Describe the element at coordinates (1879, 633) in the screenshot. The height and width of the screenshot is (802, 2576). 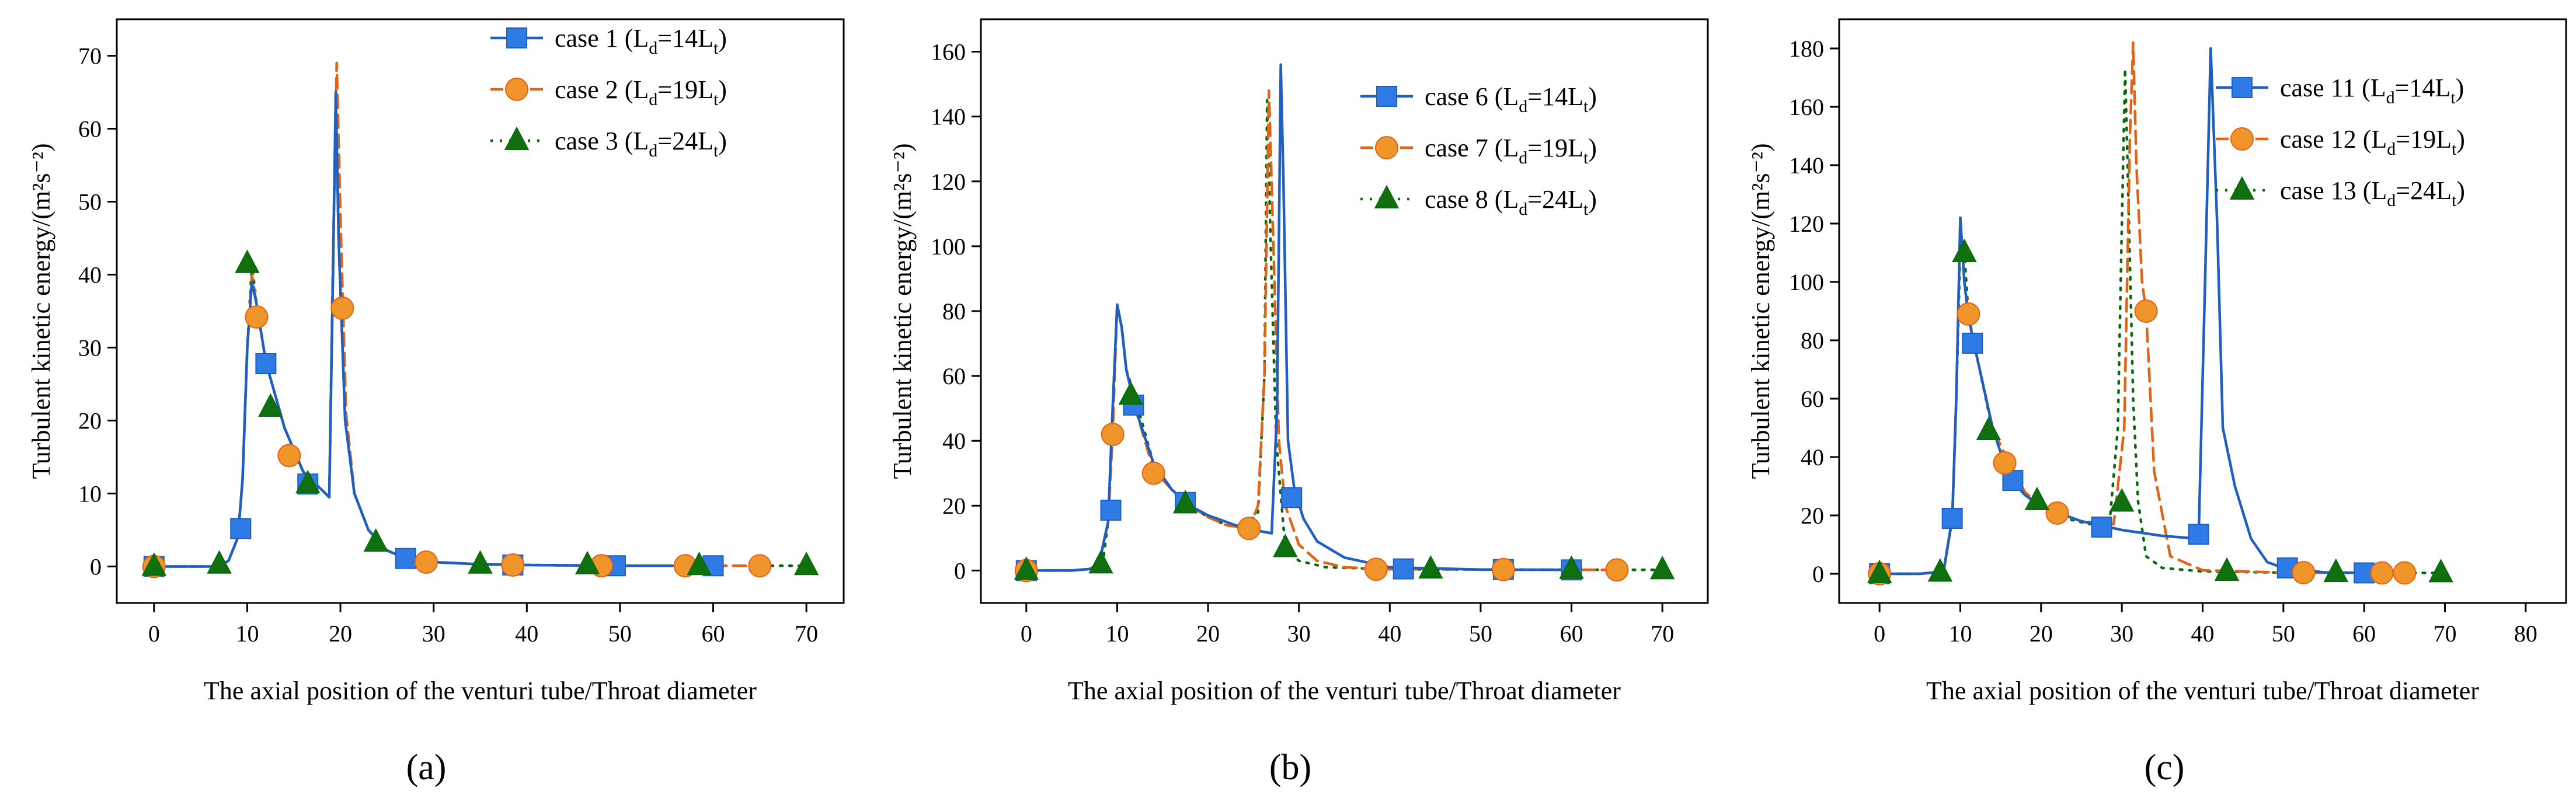
I see `x-tick-label: 0` at that location.